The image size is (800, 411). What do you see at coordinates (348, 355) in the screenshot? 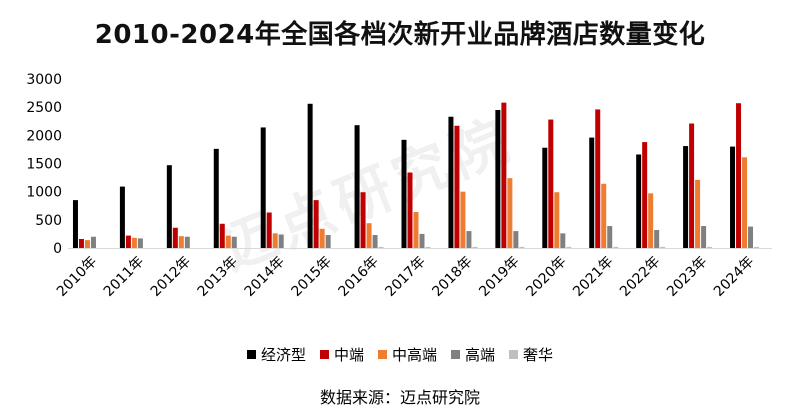
I see `legend-label: 中端` at bounding box center [348, 355].